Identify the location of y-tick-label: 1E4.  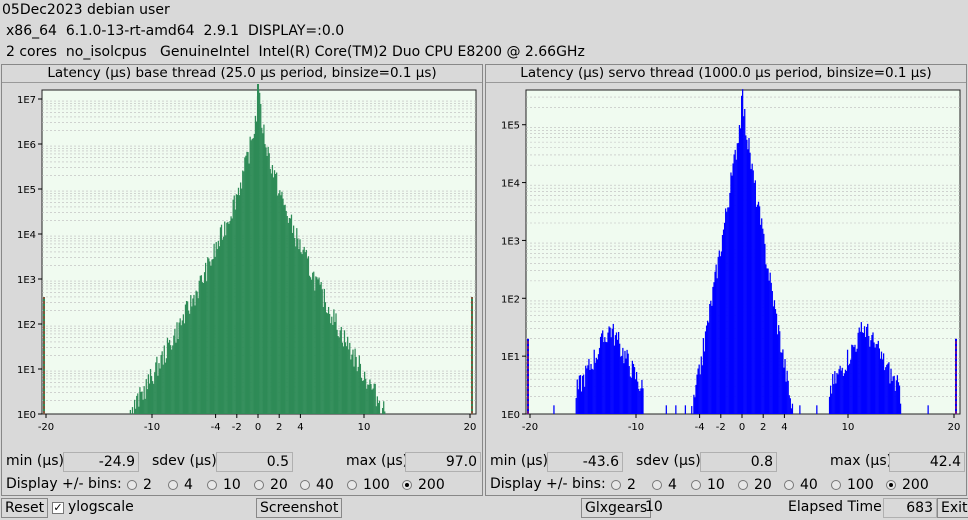
(26, 235).